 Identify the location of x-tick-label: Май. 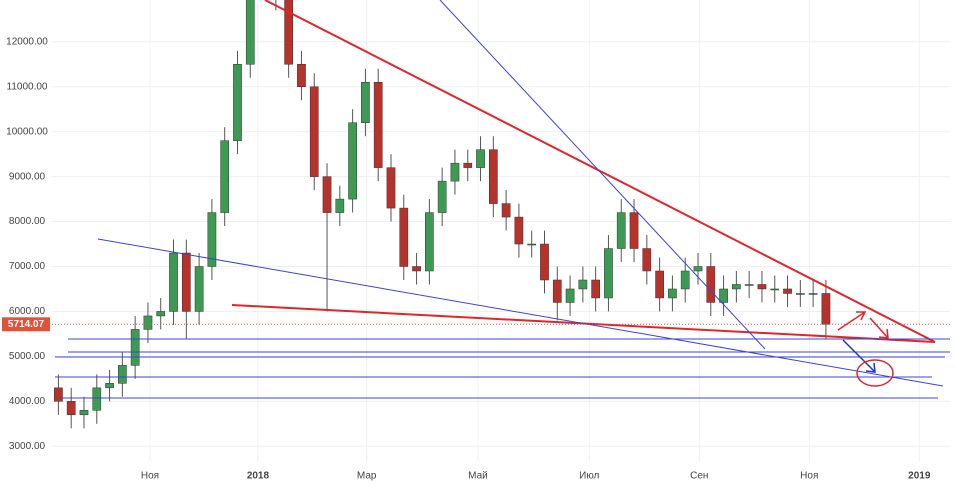
(478, 476).